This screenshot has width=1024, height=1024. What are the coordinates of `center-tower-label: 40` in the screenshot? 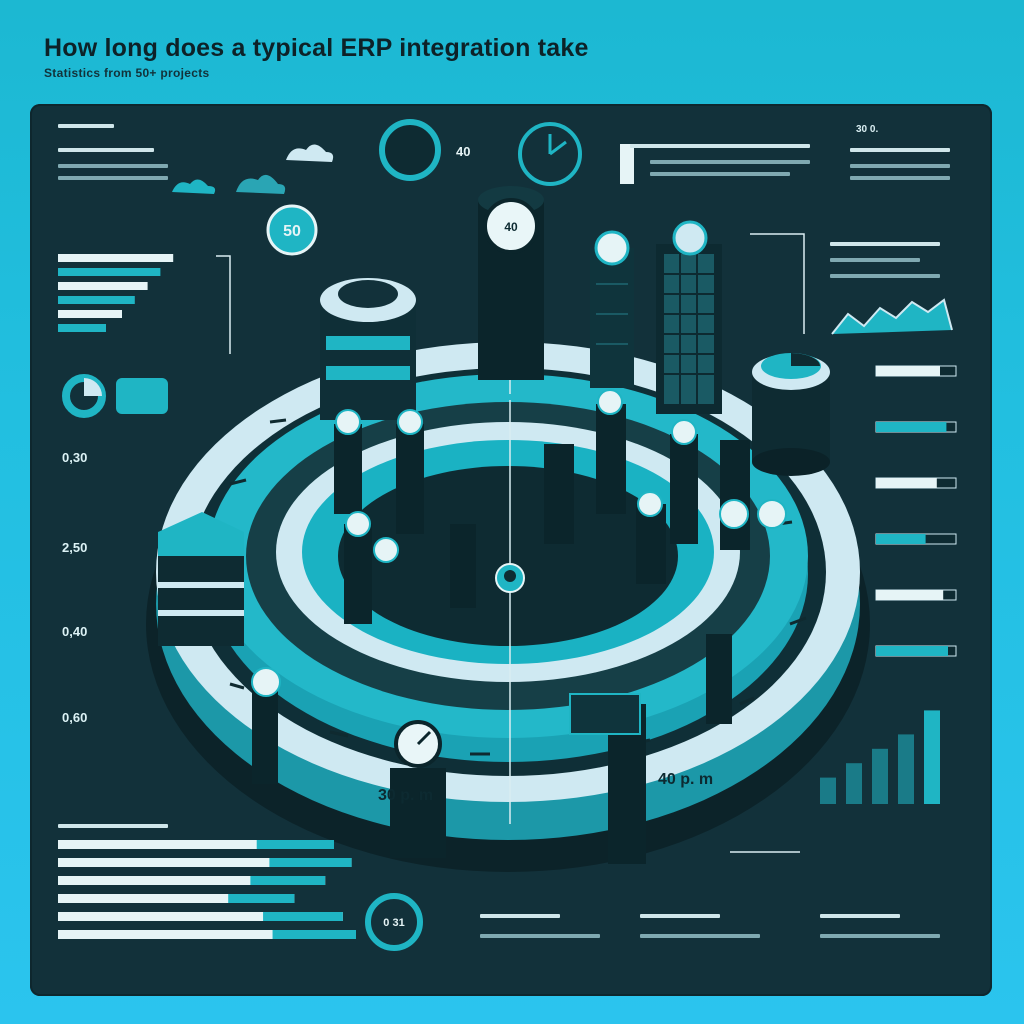 It's located at (511, 227).